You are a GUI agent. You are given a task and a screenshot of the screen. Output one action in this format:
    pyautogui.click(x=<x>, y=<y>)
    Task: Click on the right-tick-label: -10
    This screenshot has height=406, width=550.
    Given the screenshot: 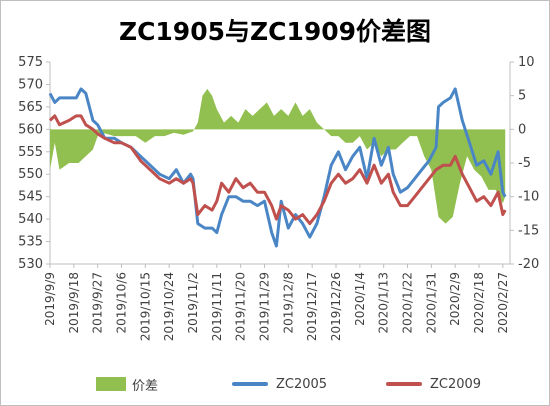 What is the action you would take?
    pyautogui.click(x=528, y=197)
    